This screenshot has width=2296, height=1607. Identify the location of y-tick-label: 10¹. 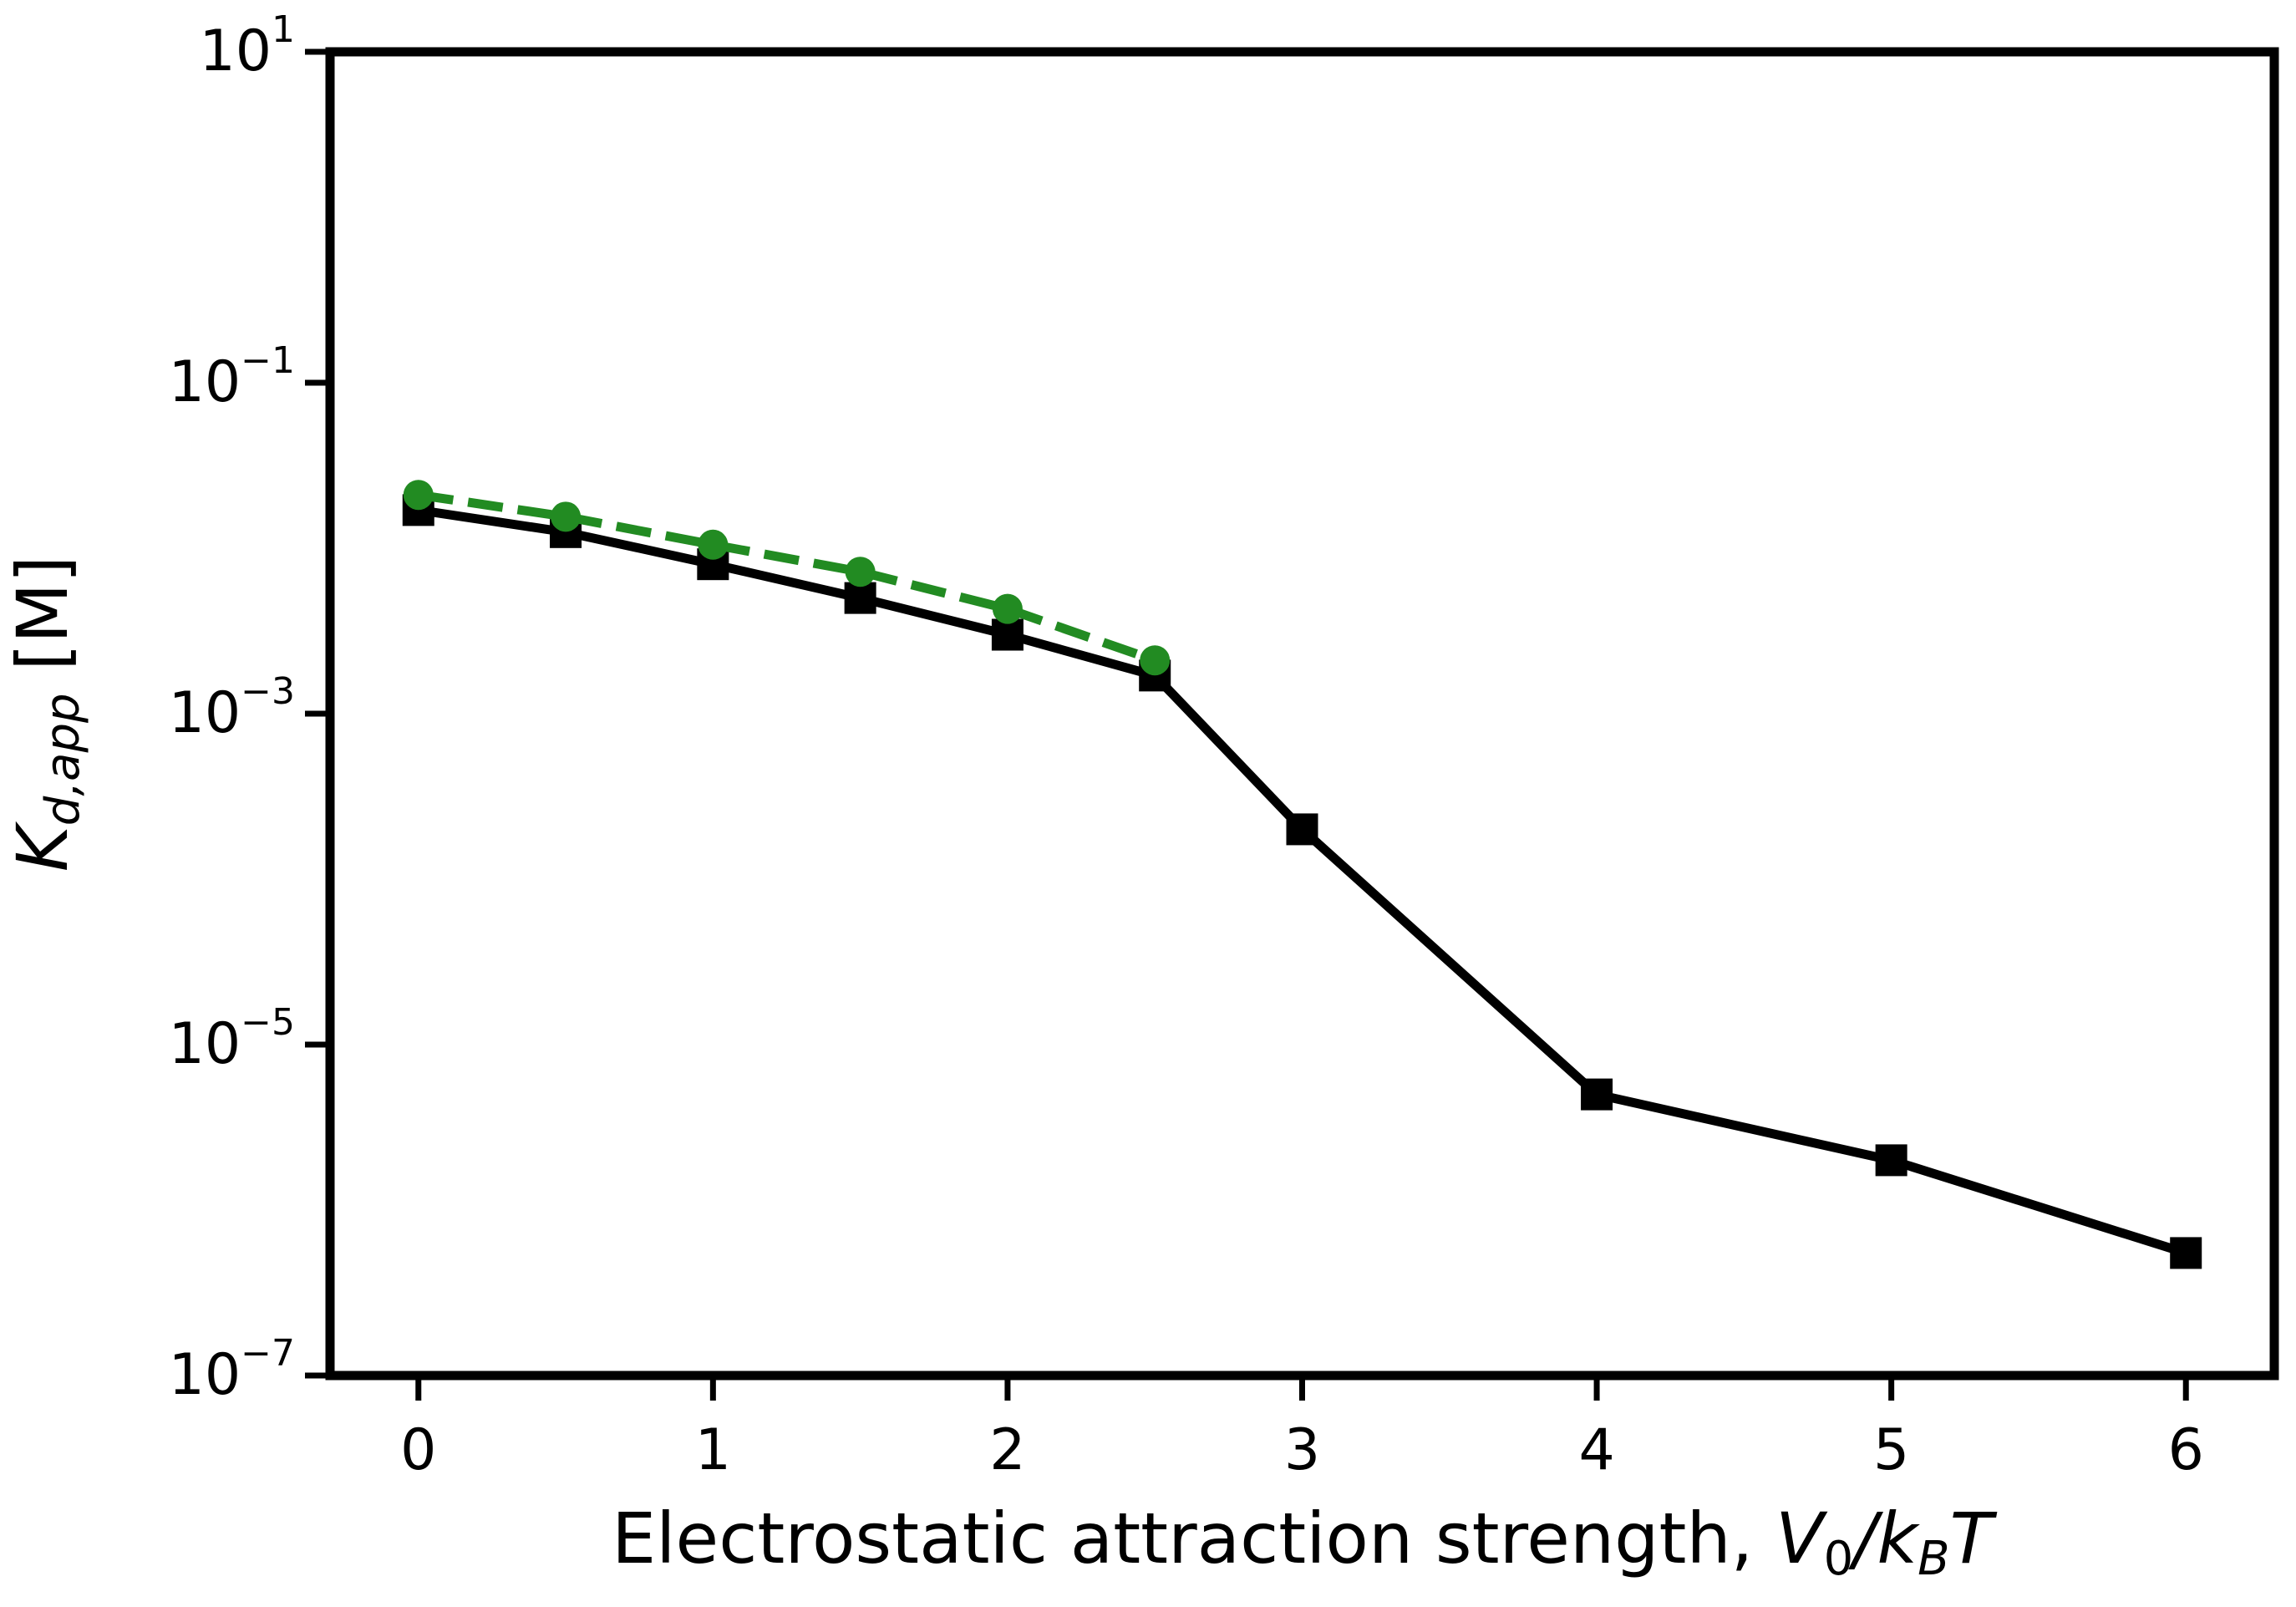
(247, 46).